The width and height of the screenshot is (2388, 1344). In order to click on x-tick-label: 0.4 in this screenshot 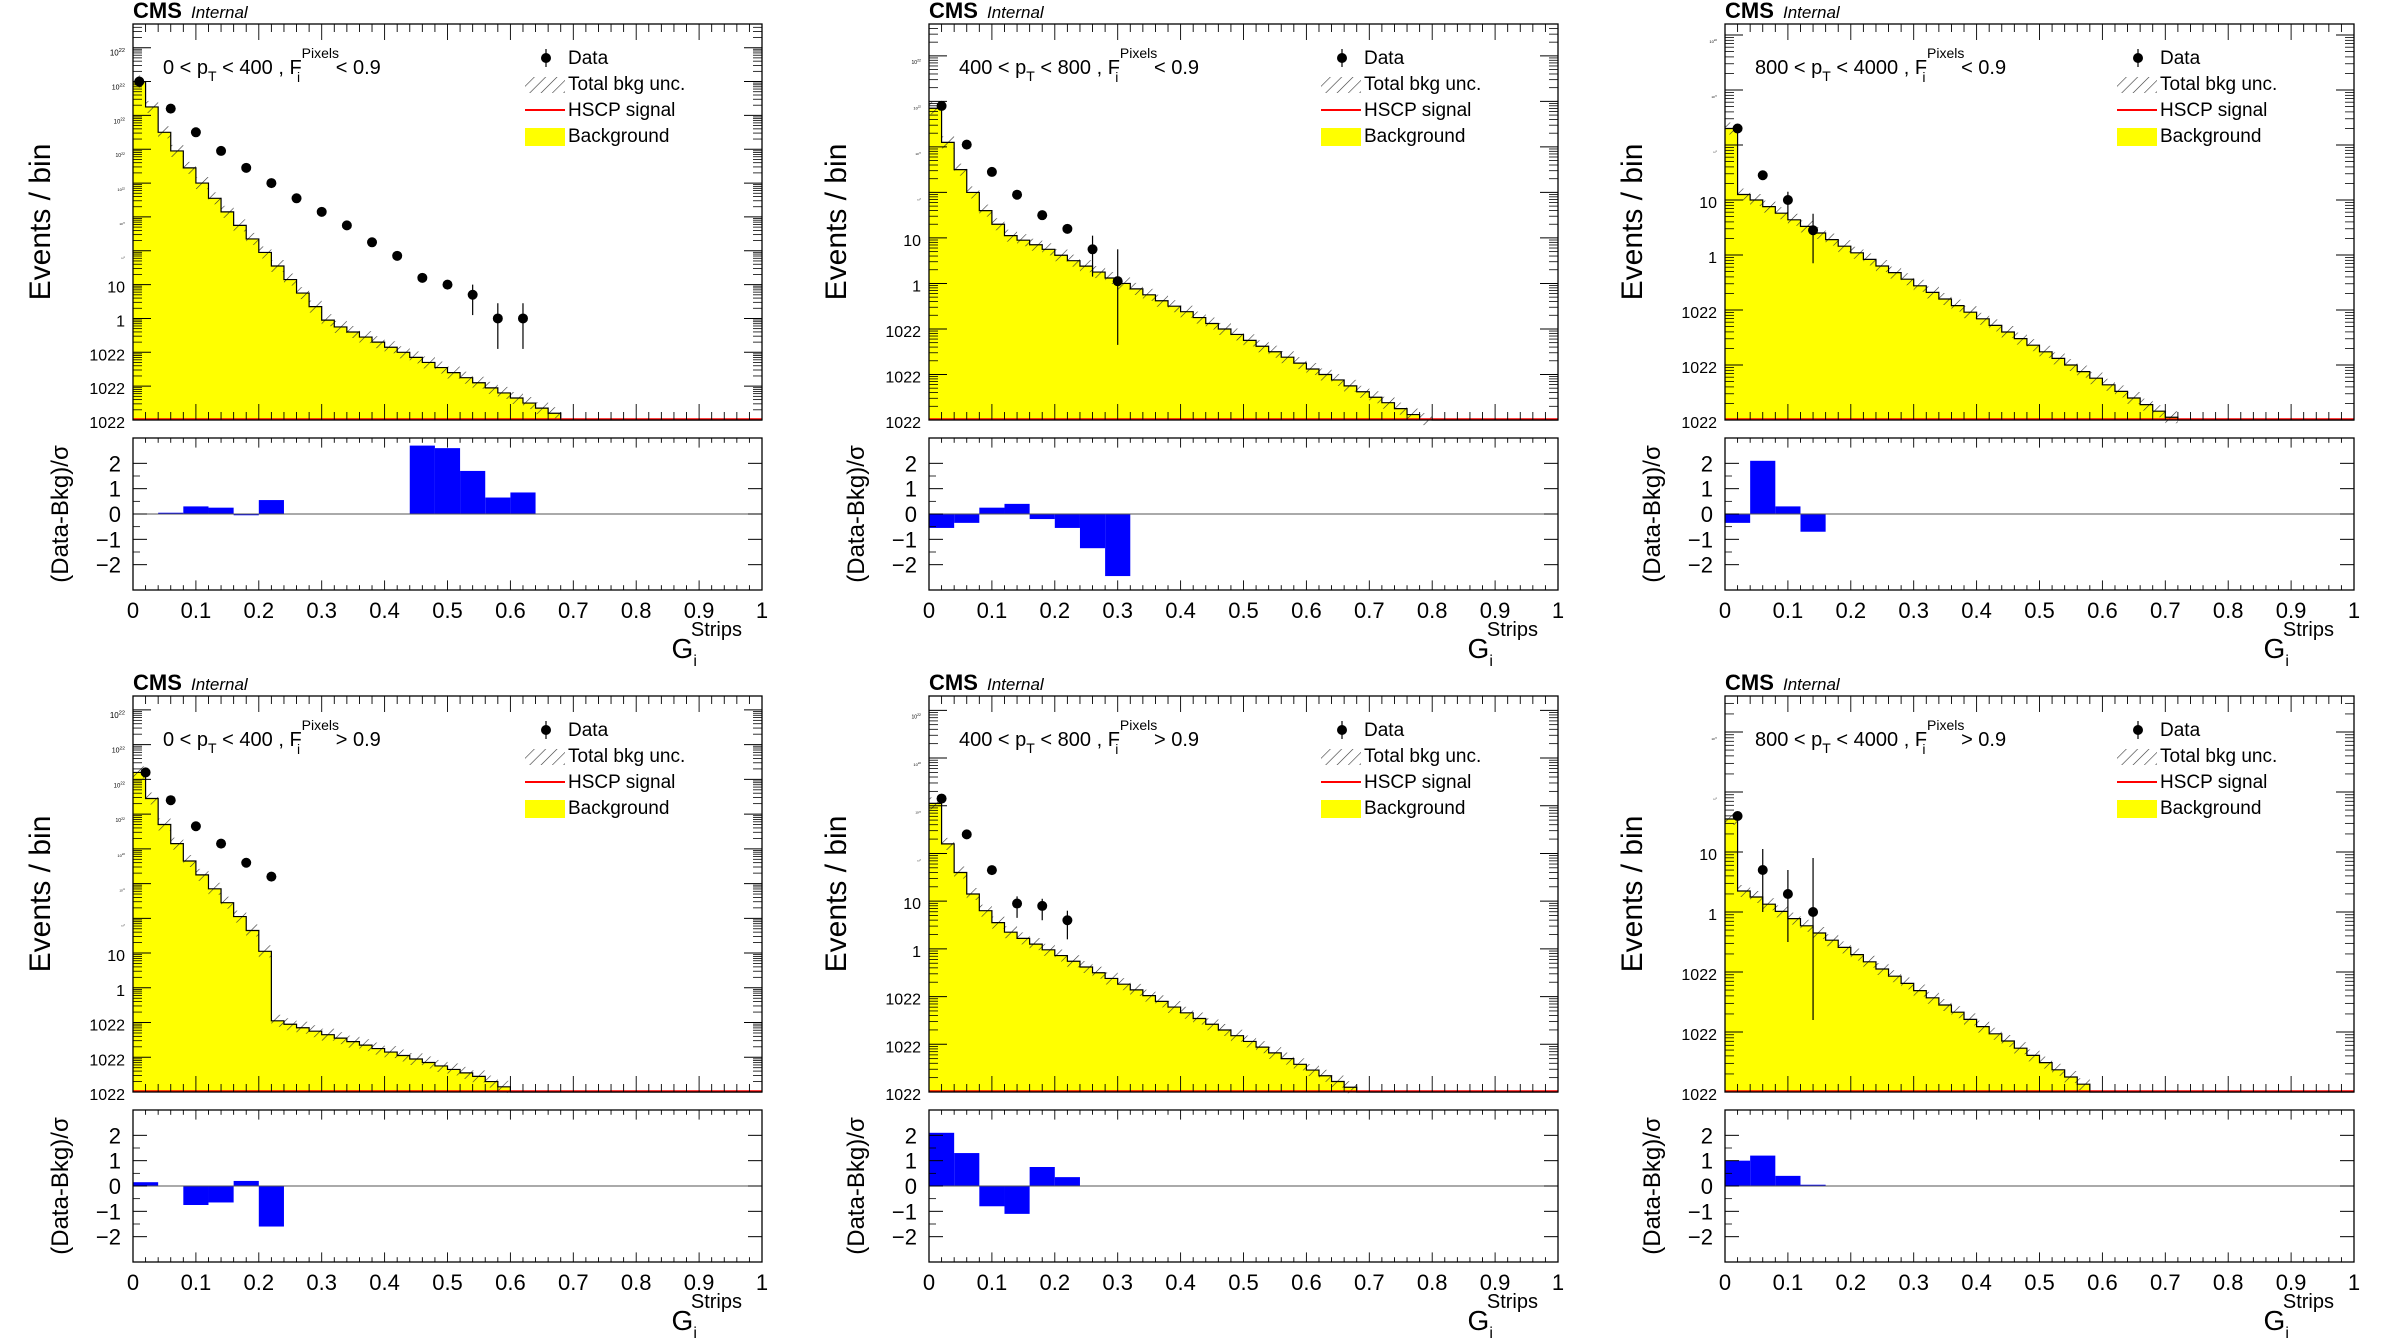, I will do `click(1976, 610)`.